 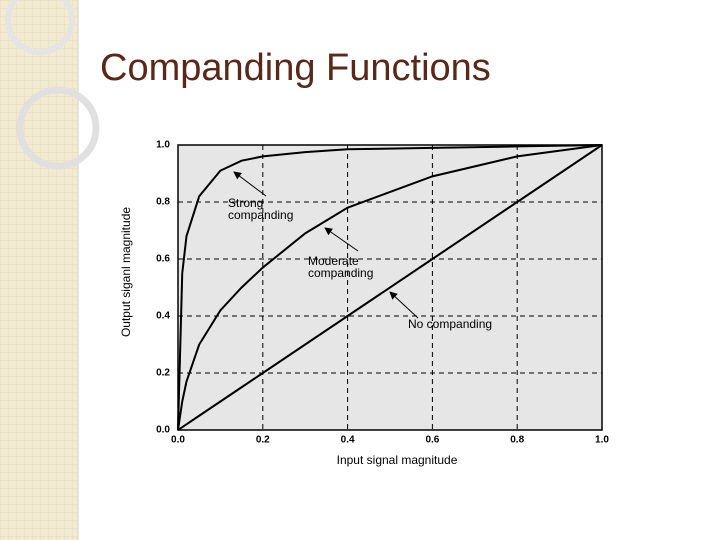 I want to click on annotation: Strong, so click(x=245, y=203).